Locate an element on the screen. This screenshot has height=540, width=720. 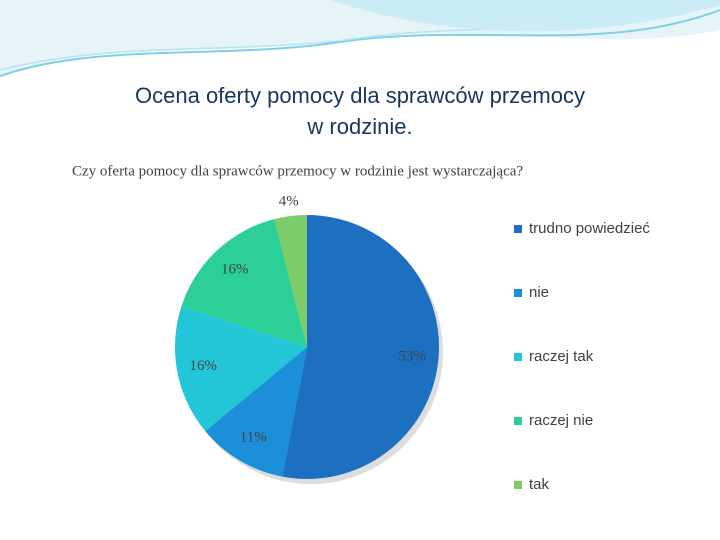
data-label: 4% is located at coordinates (289, 202).